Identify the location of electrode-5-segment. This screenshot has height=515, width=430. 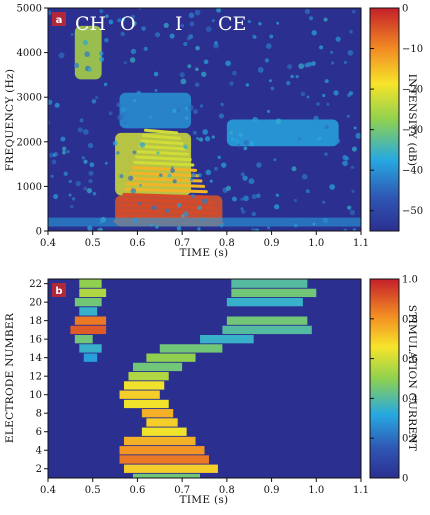
(160, 441).